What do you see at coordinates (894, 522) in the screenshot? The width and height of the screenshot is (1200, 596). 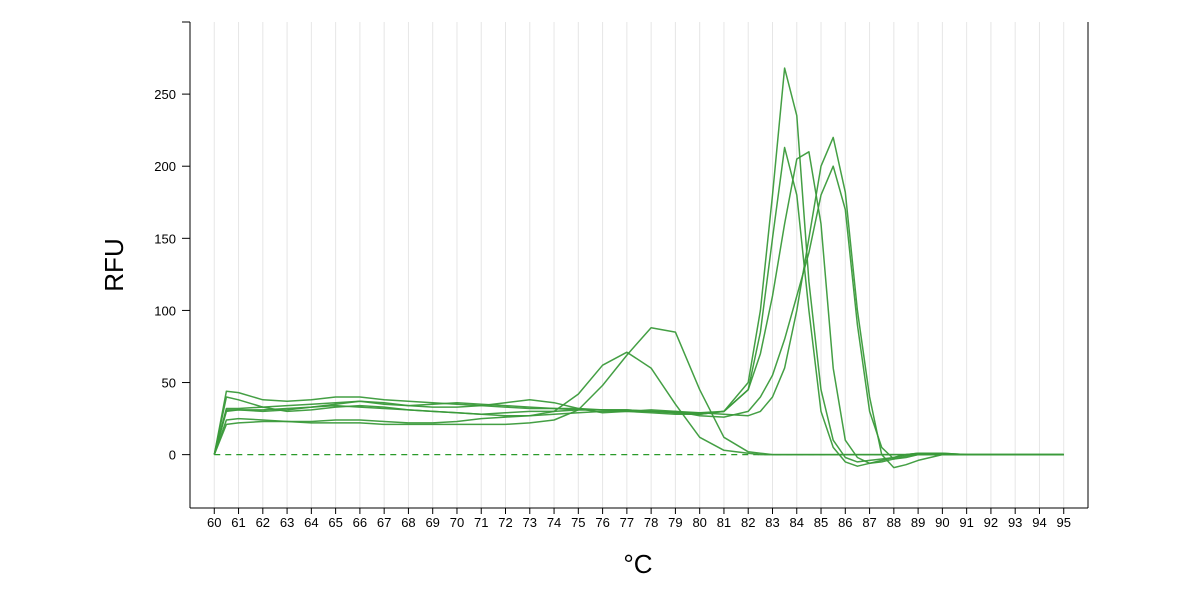 I see `x-tick-label: 88` at bounding box center [894, 522].